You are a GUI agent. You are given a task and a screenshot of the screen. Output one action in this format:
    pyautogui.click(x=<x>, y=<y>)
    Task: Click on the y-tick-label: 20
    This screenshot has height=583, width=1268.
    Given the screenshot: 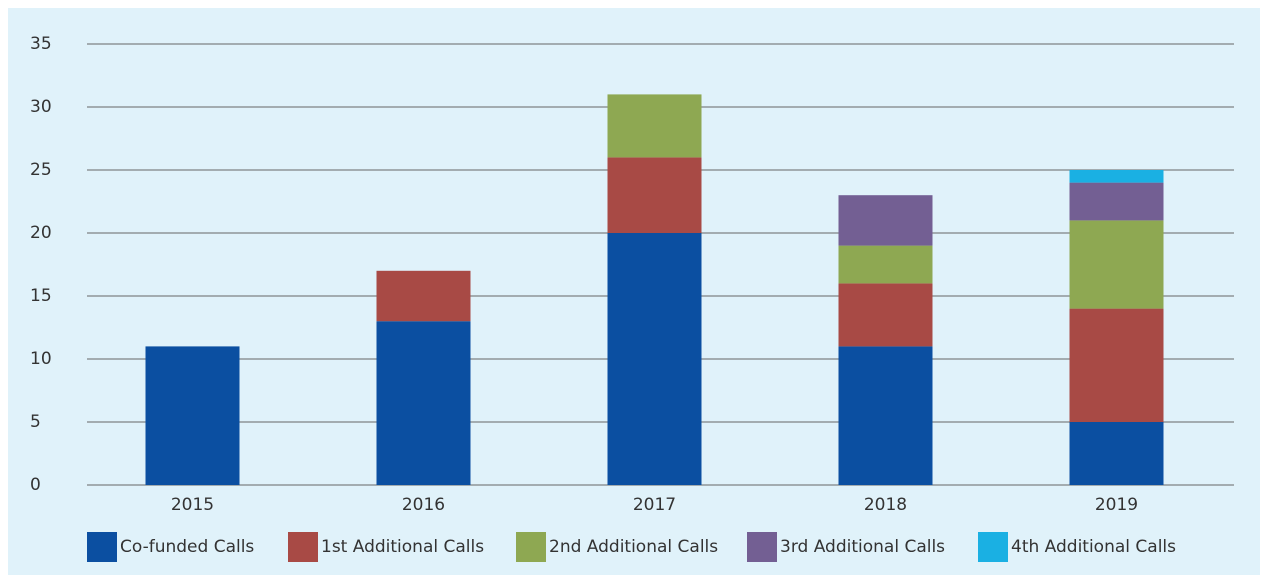 What is the action you would take?
    pyautogui.click(x=41, y=233)
    